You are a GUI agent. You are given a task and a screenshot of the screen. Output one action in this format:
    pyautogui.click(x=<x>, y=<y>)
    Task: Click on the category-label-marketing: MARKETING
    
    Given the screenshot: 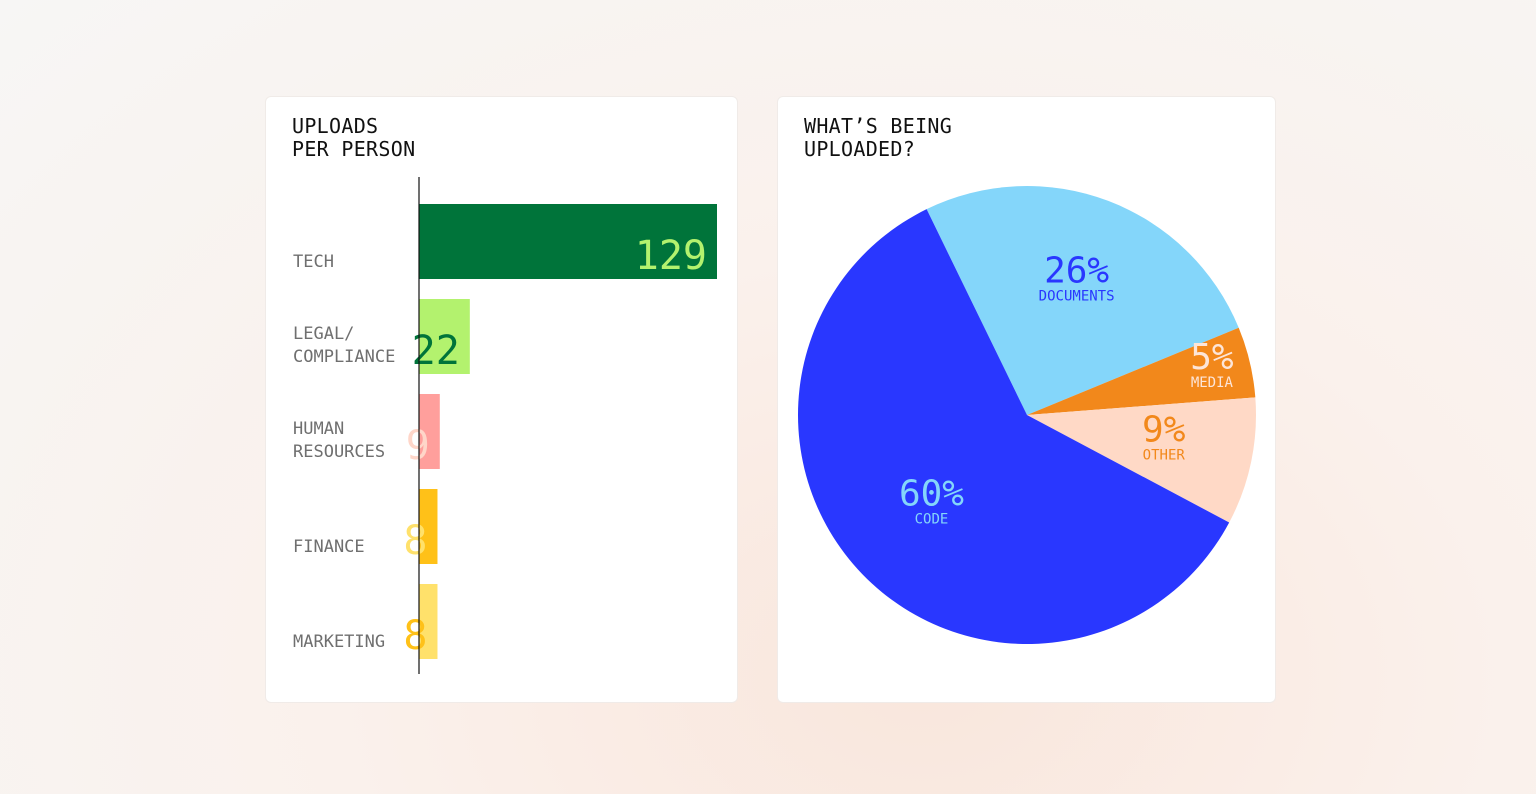 What is the action you would take?
    pyautogui.click(x=339, y=642)
    